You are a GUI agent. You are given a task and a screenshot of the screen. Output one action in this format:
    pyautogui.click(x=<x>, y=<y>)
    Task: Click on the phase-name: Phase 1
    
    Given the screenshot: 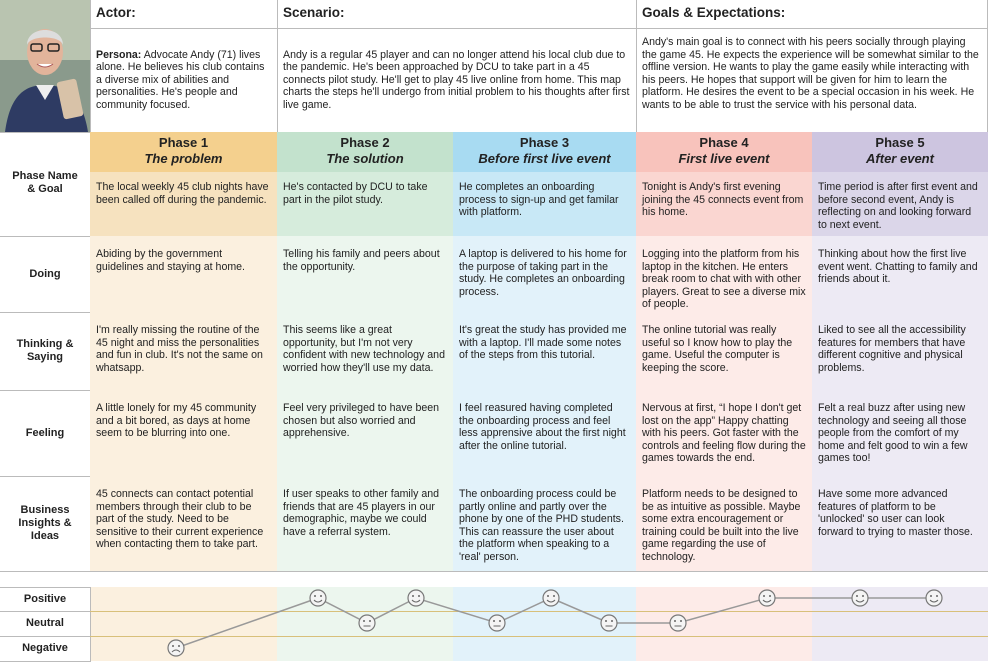 What is the action you would take?
    pyautogui.click(x=183, y=142)
    